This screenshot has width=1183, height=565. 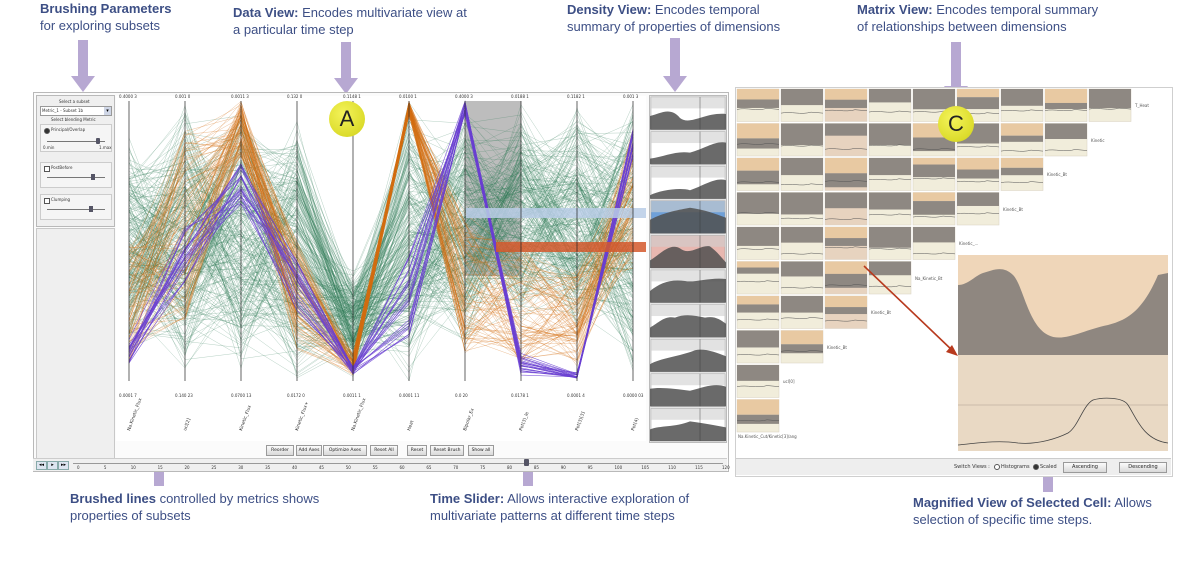 I want to click on time-tick-label: 95, so click(x=590, y=467).